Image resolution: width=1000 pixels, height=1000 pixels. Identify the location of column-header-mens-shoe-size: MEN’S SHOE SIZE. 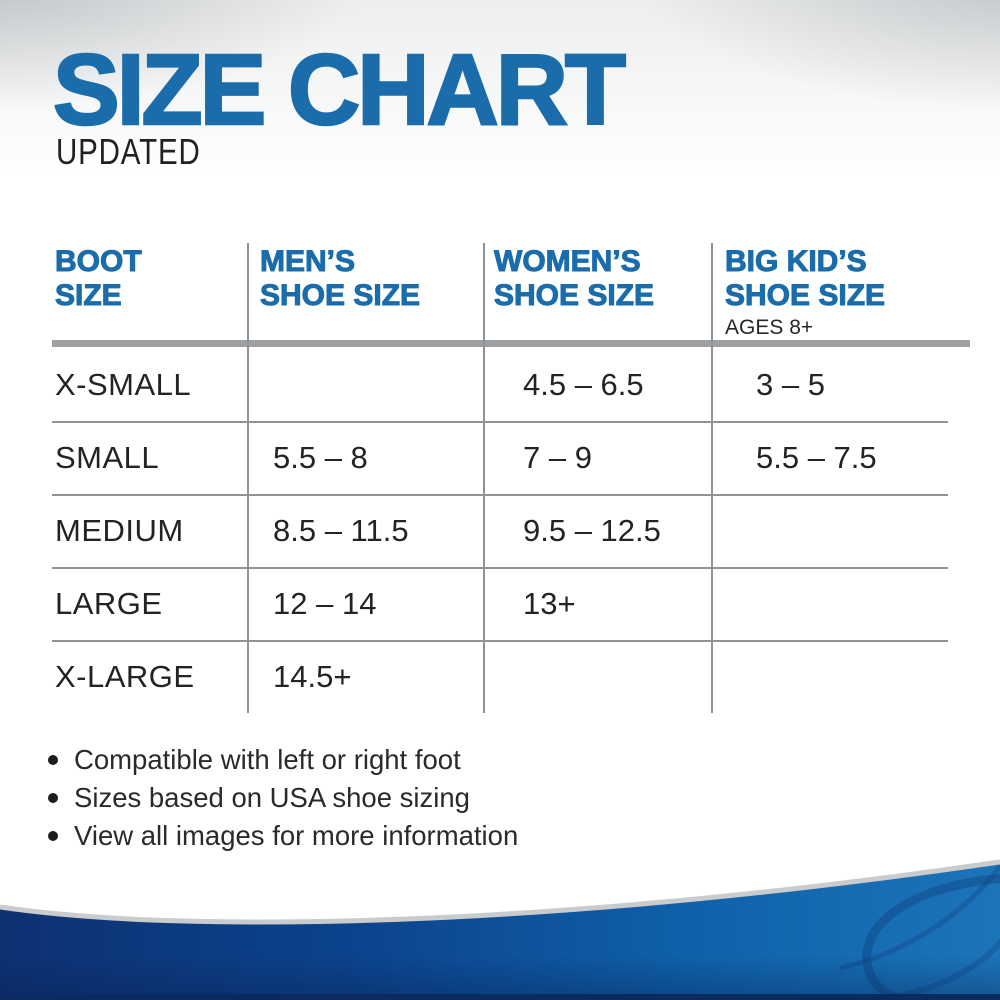
(340, 279).